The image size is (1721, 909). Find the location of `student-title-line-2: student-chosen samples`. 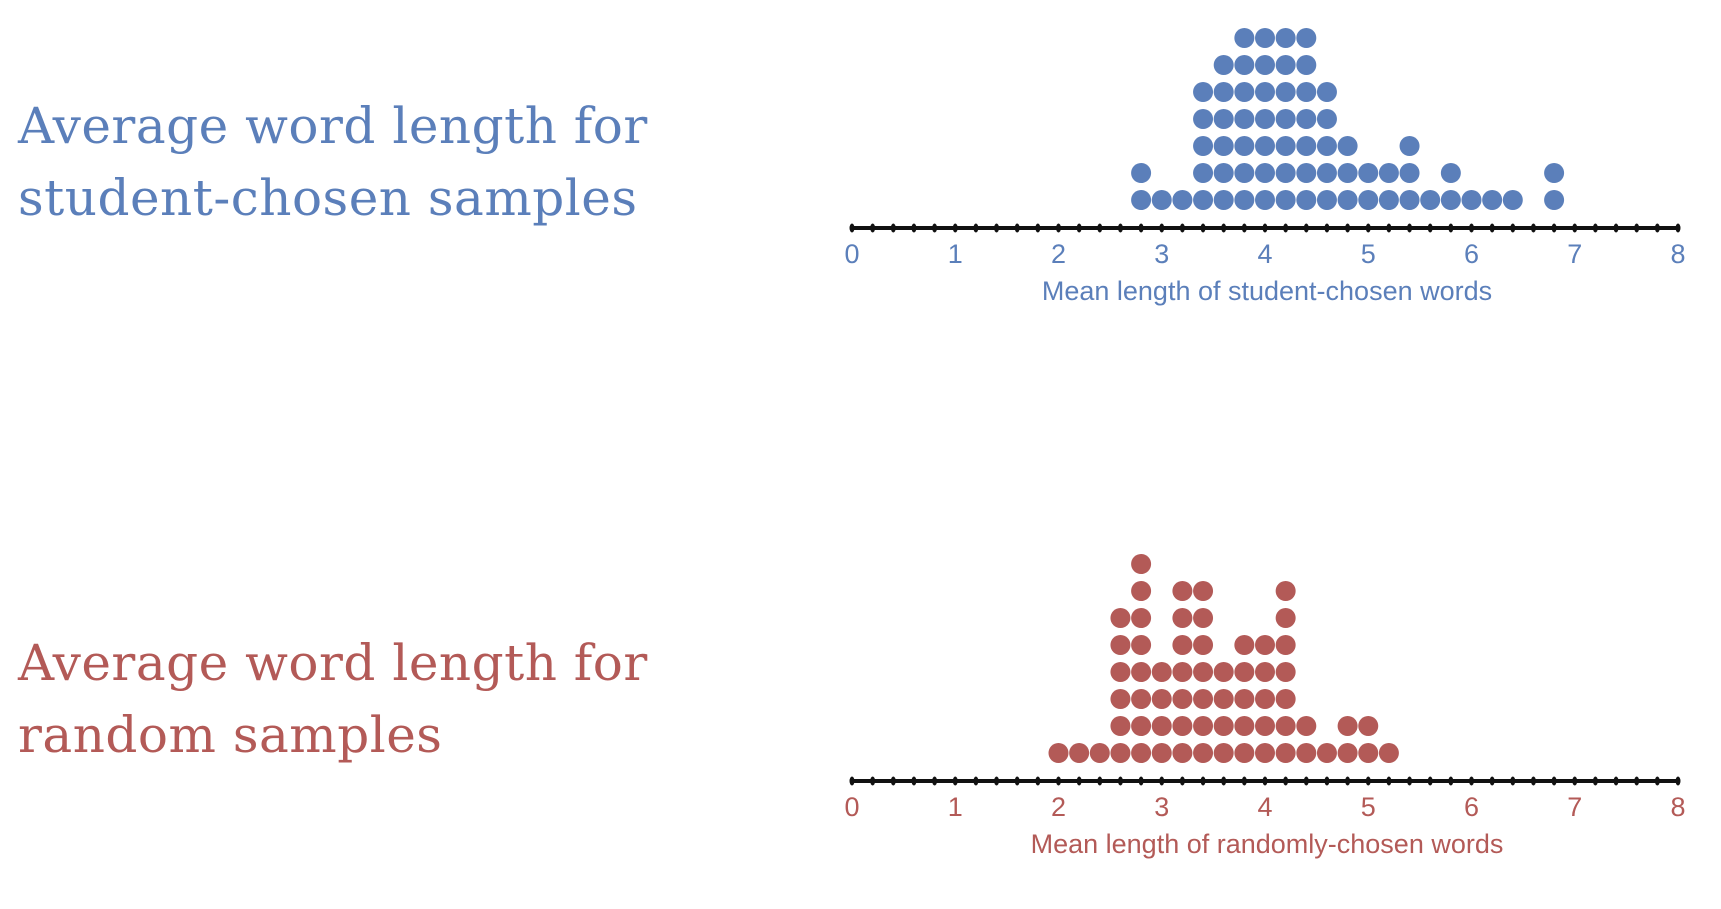

student-title-line-2: student-chosen samples is located at coordinates (328, 198).